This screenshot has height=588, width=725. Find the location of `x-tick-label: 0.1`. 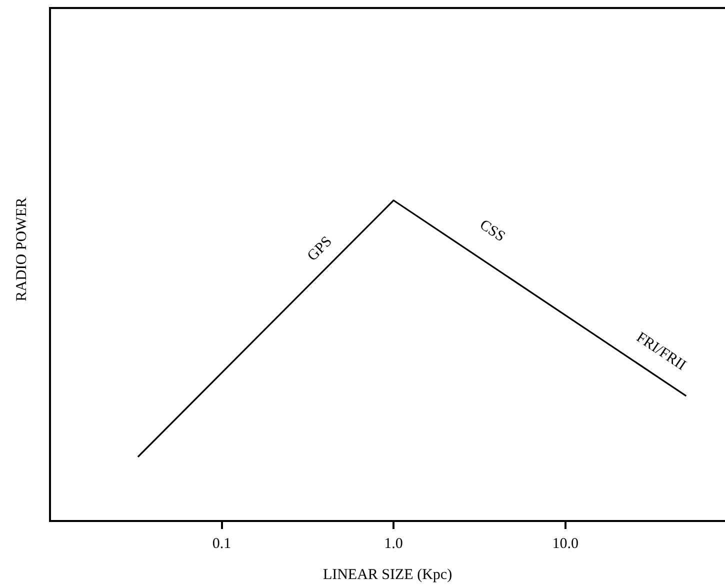

x-tick-label: 0.1 is located at coordinates (222, 544).